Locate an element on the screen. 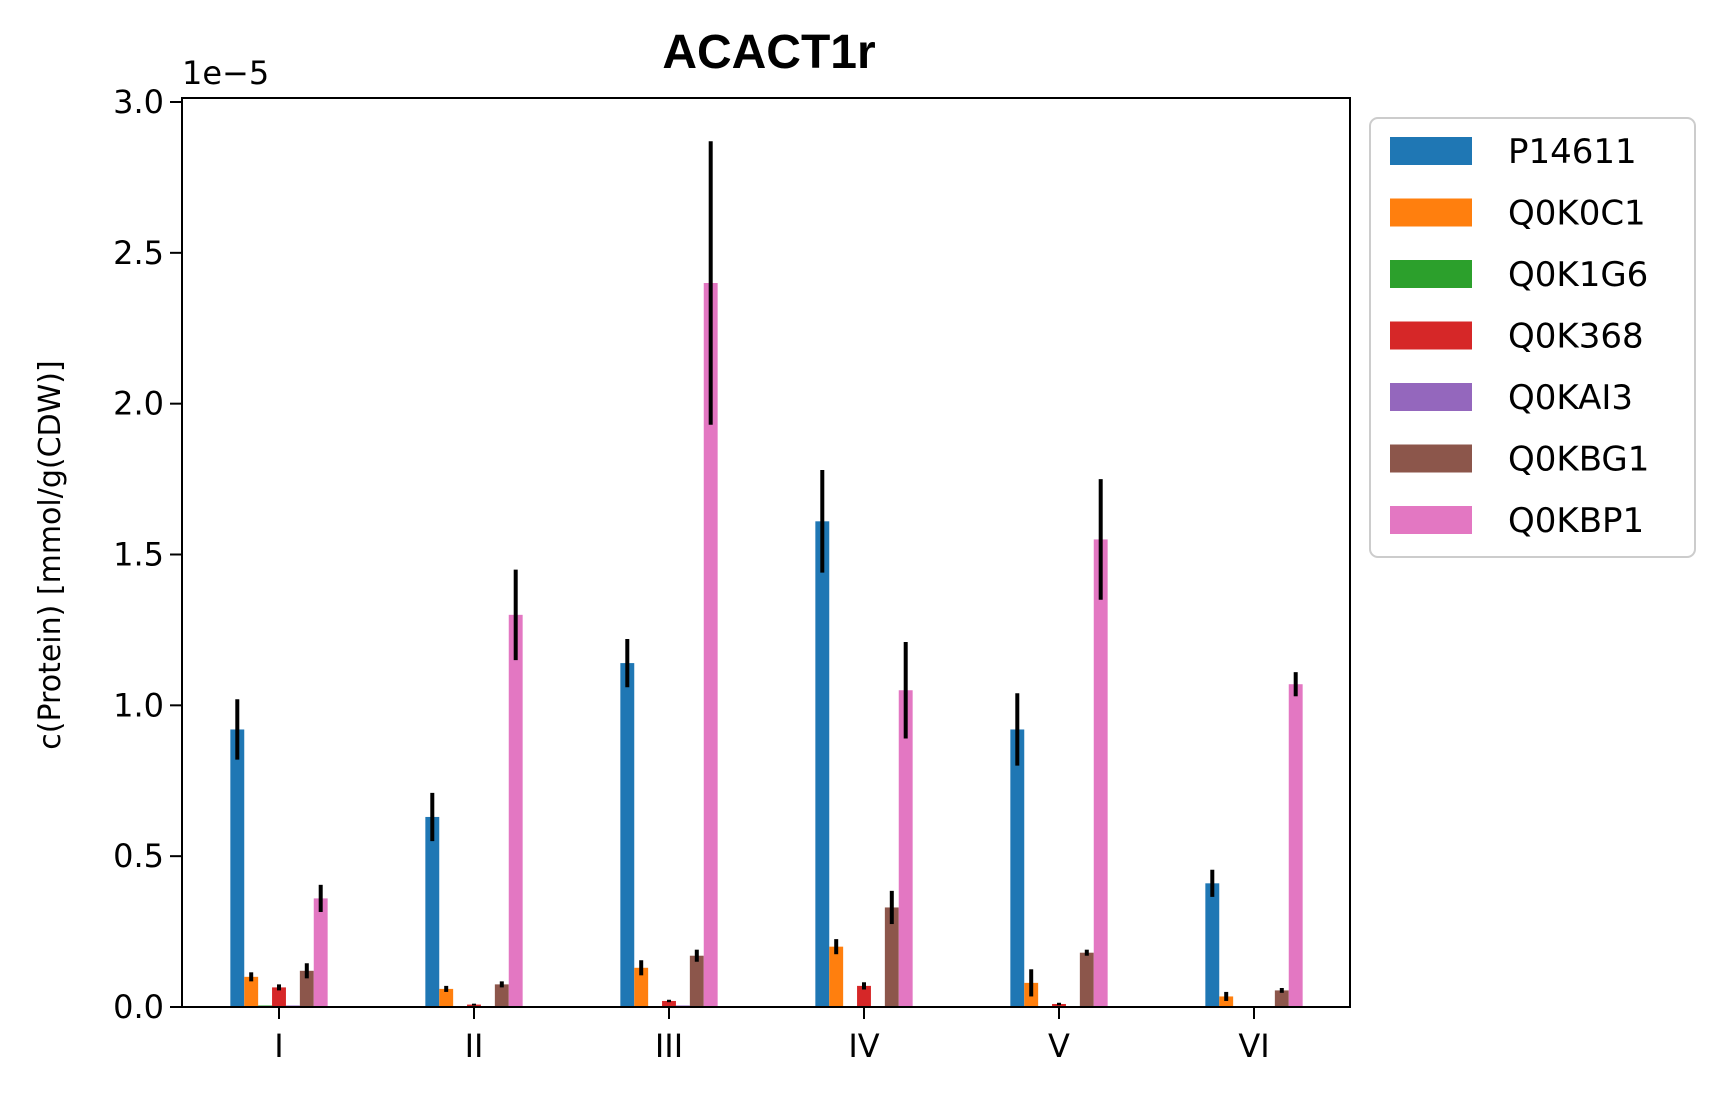 The width and height of the screenshot is (1717, 1102). y-tick-label: 1.5 is located at coordinates (138, 555).